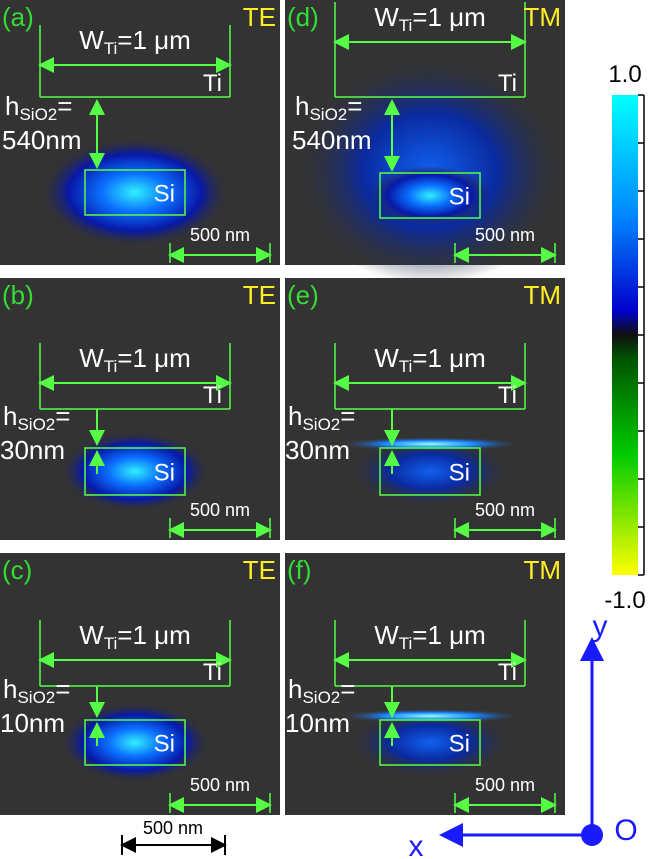 This screenshot has width=668, height=859. What do you see at coordinates (17, 570) in the screenshot?
I see `panel-label: (c)` at bounding box center [17, 570].